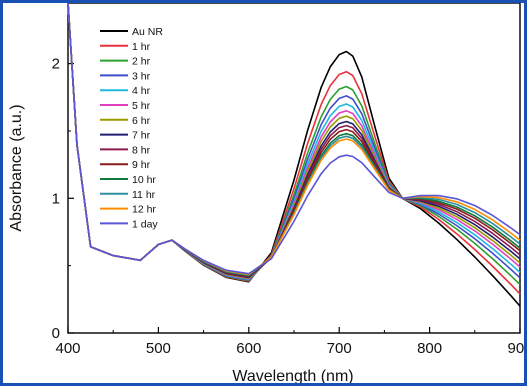 The image size is (527, 386). I want to click on x-tick-label: 500, so click(158, 348).